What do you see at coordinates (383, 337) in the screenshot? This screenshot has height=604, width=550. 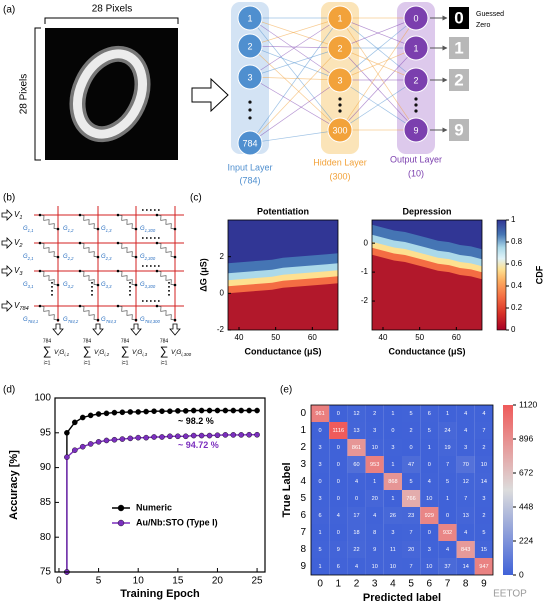 I see `x-tick-label: 40` at bounding box center [383, 337].